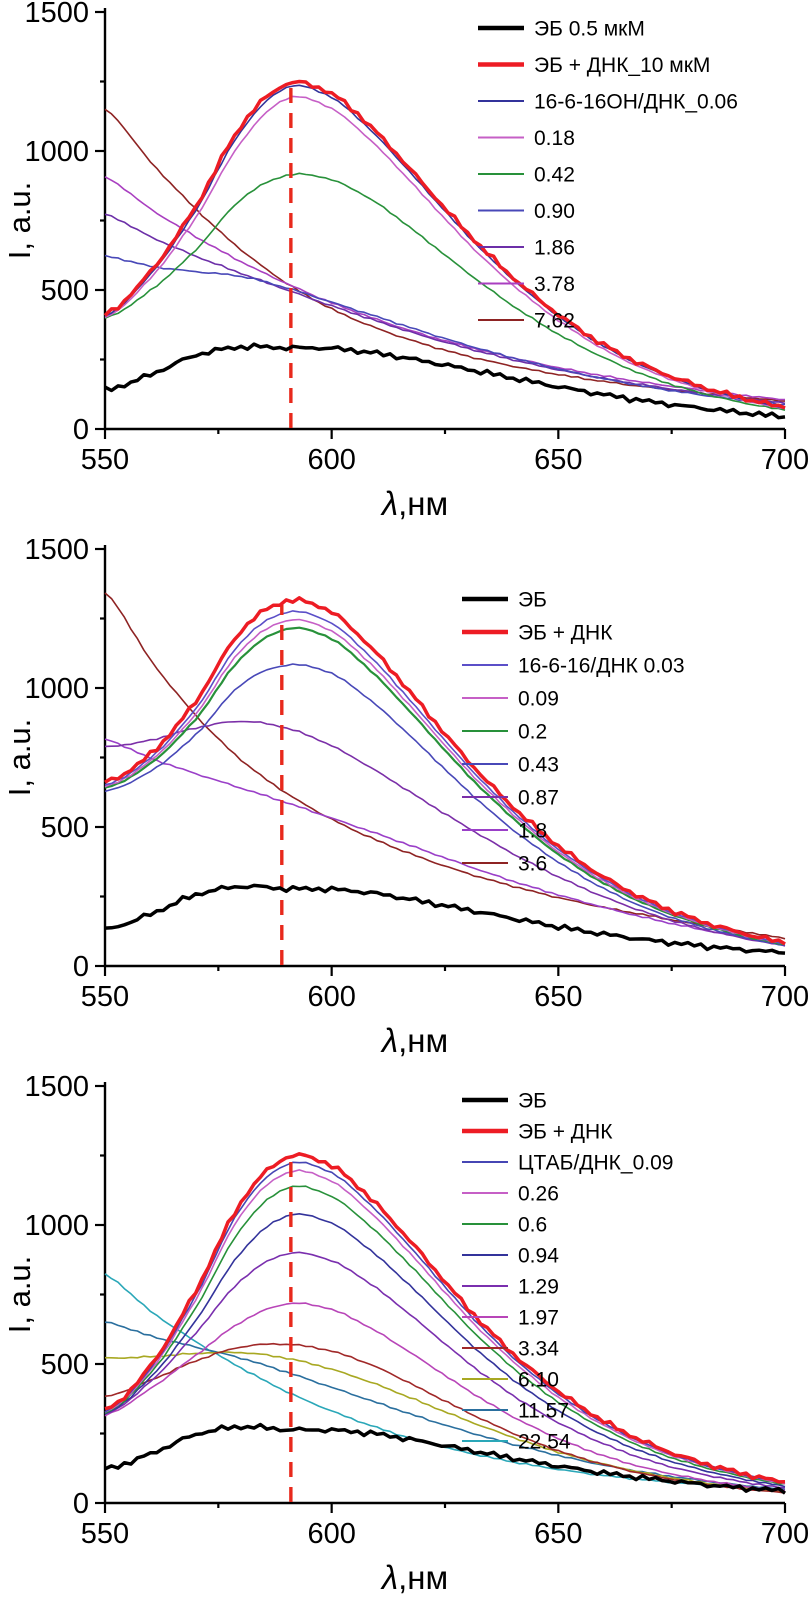 The height and width of the screenshot is (1613, 810). What do you see at coordinates (510, 1380) in the screenshot?
I see `legend-item: 6.10` at bounding box center [510, 1380].